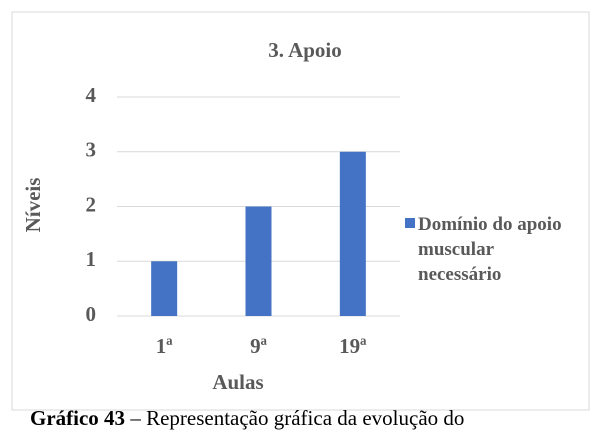 The image size is (594, 431). What do you see at coordinates (165, 346) in the screenshot?
I see `x-tick-label: 1ª` at bounding box center [165, 346].